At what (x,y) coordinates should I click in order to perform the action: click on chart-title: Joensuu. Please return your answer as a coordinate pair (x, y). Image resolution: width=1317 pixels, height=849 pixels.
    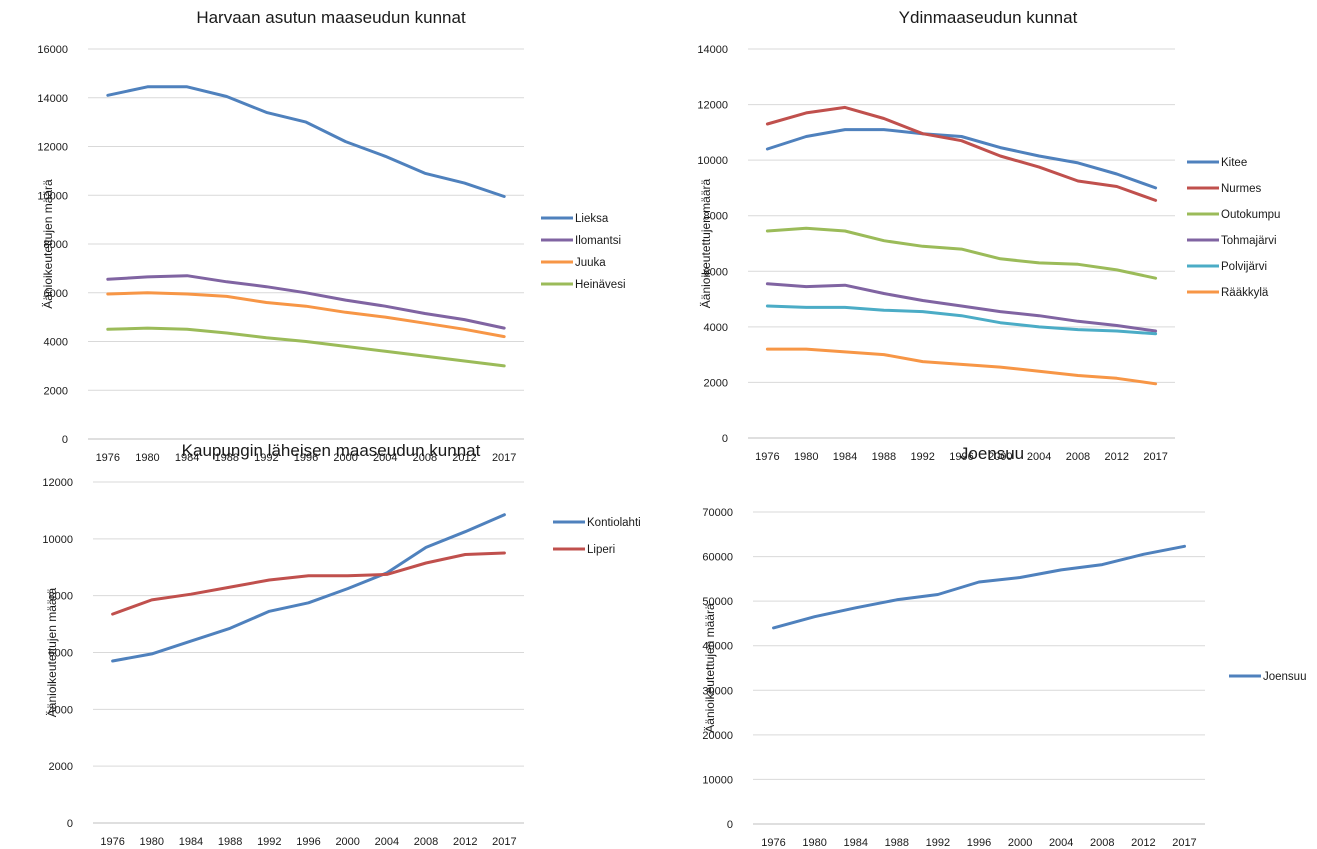
    Looking at the image, I should click on (992, 453).